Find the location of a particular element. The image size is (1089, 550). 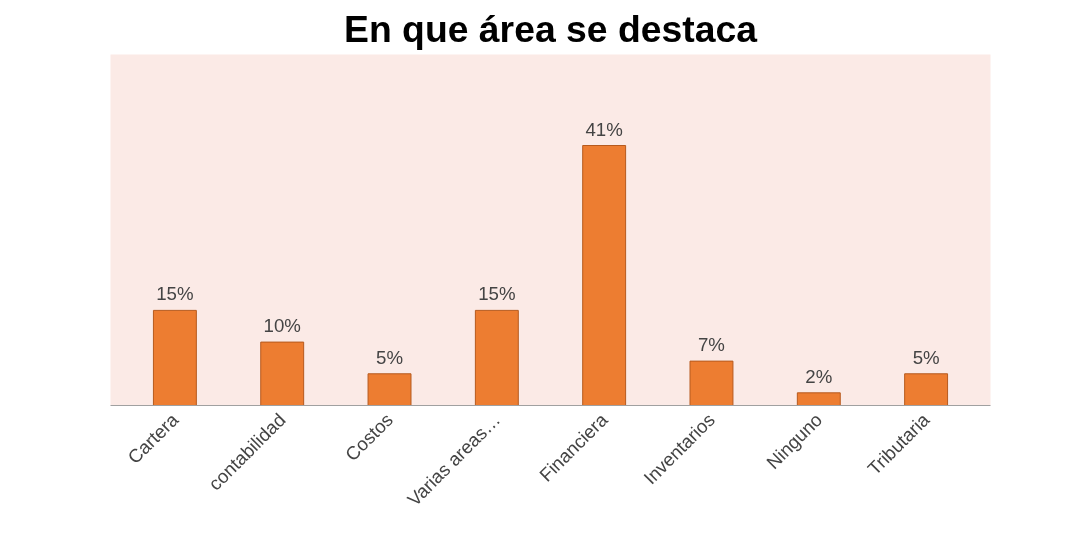

data-label: 41% is located at coordinates (604, 129).